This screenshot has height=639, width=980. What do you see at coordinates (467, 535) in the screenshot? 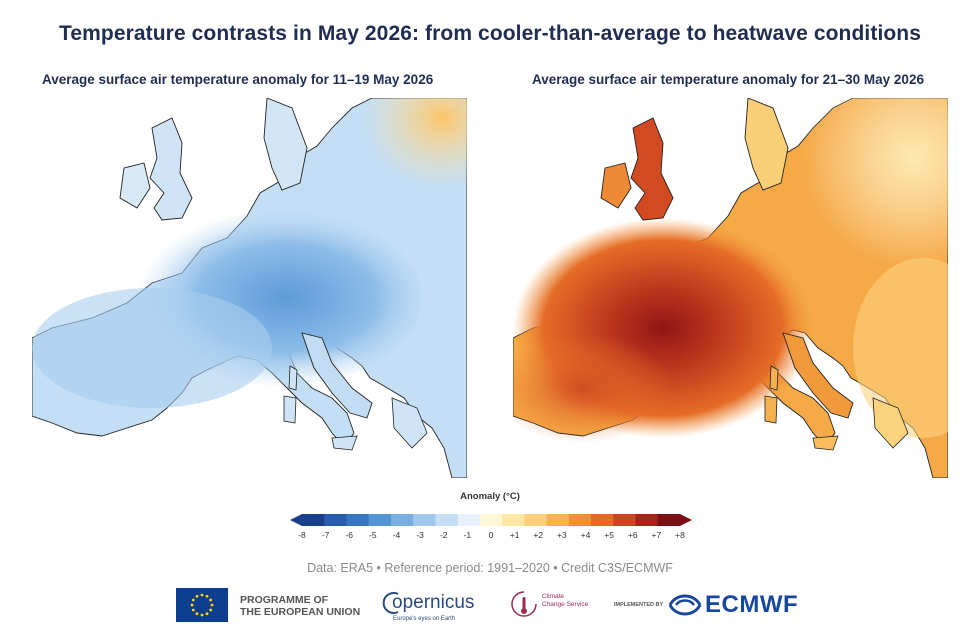
I see `colorbar-tick-label: -1` at bounding box center [467, 535].